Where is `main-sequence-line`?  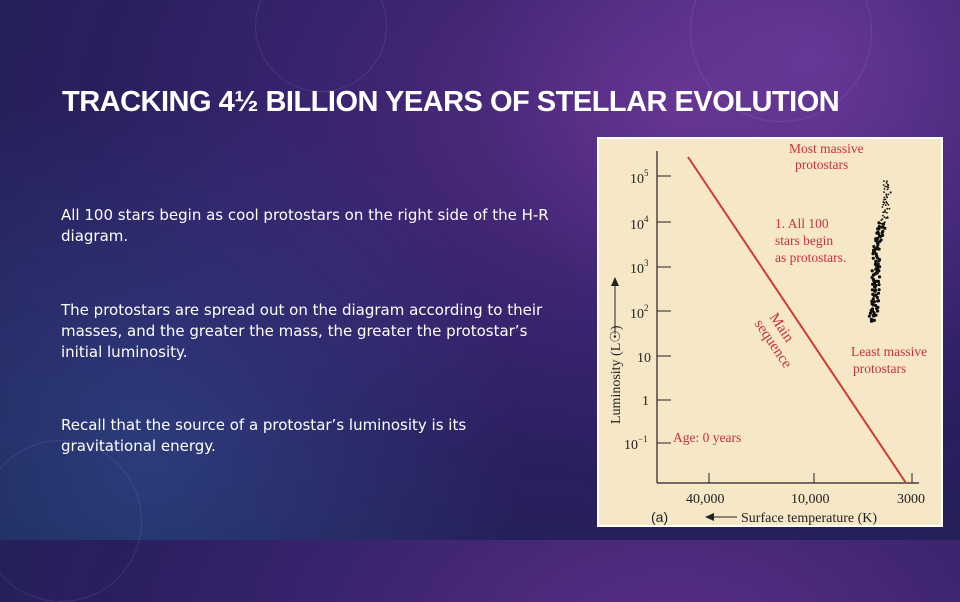
main-sequence-line is located at coordinates (797, 320).